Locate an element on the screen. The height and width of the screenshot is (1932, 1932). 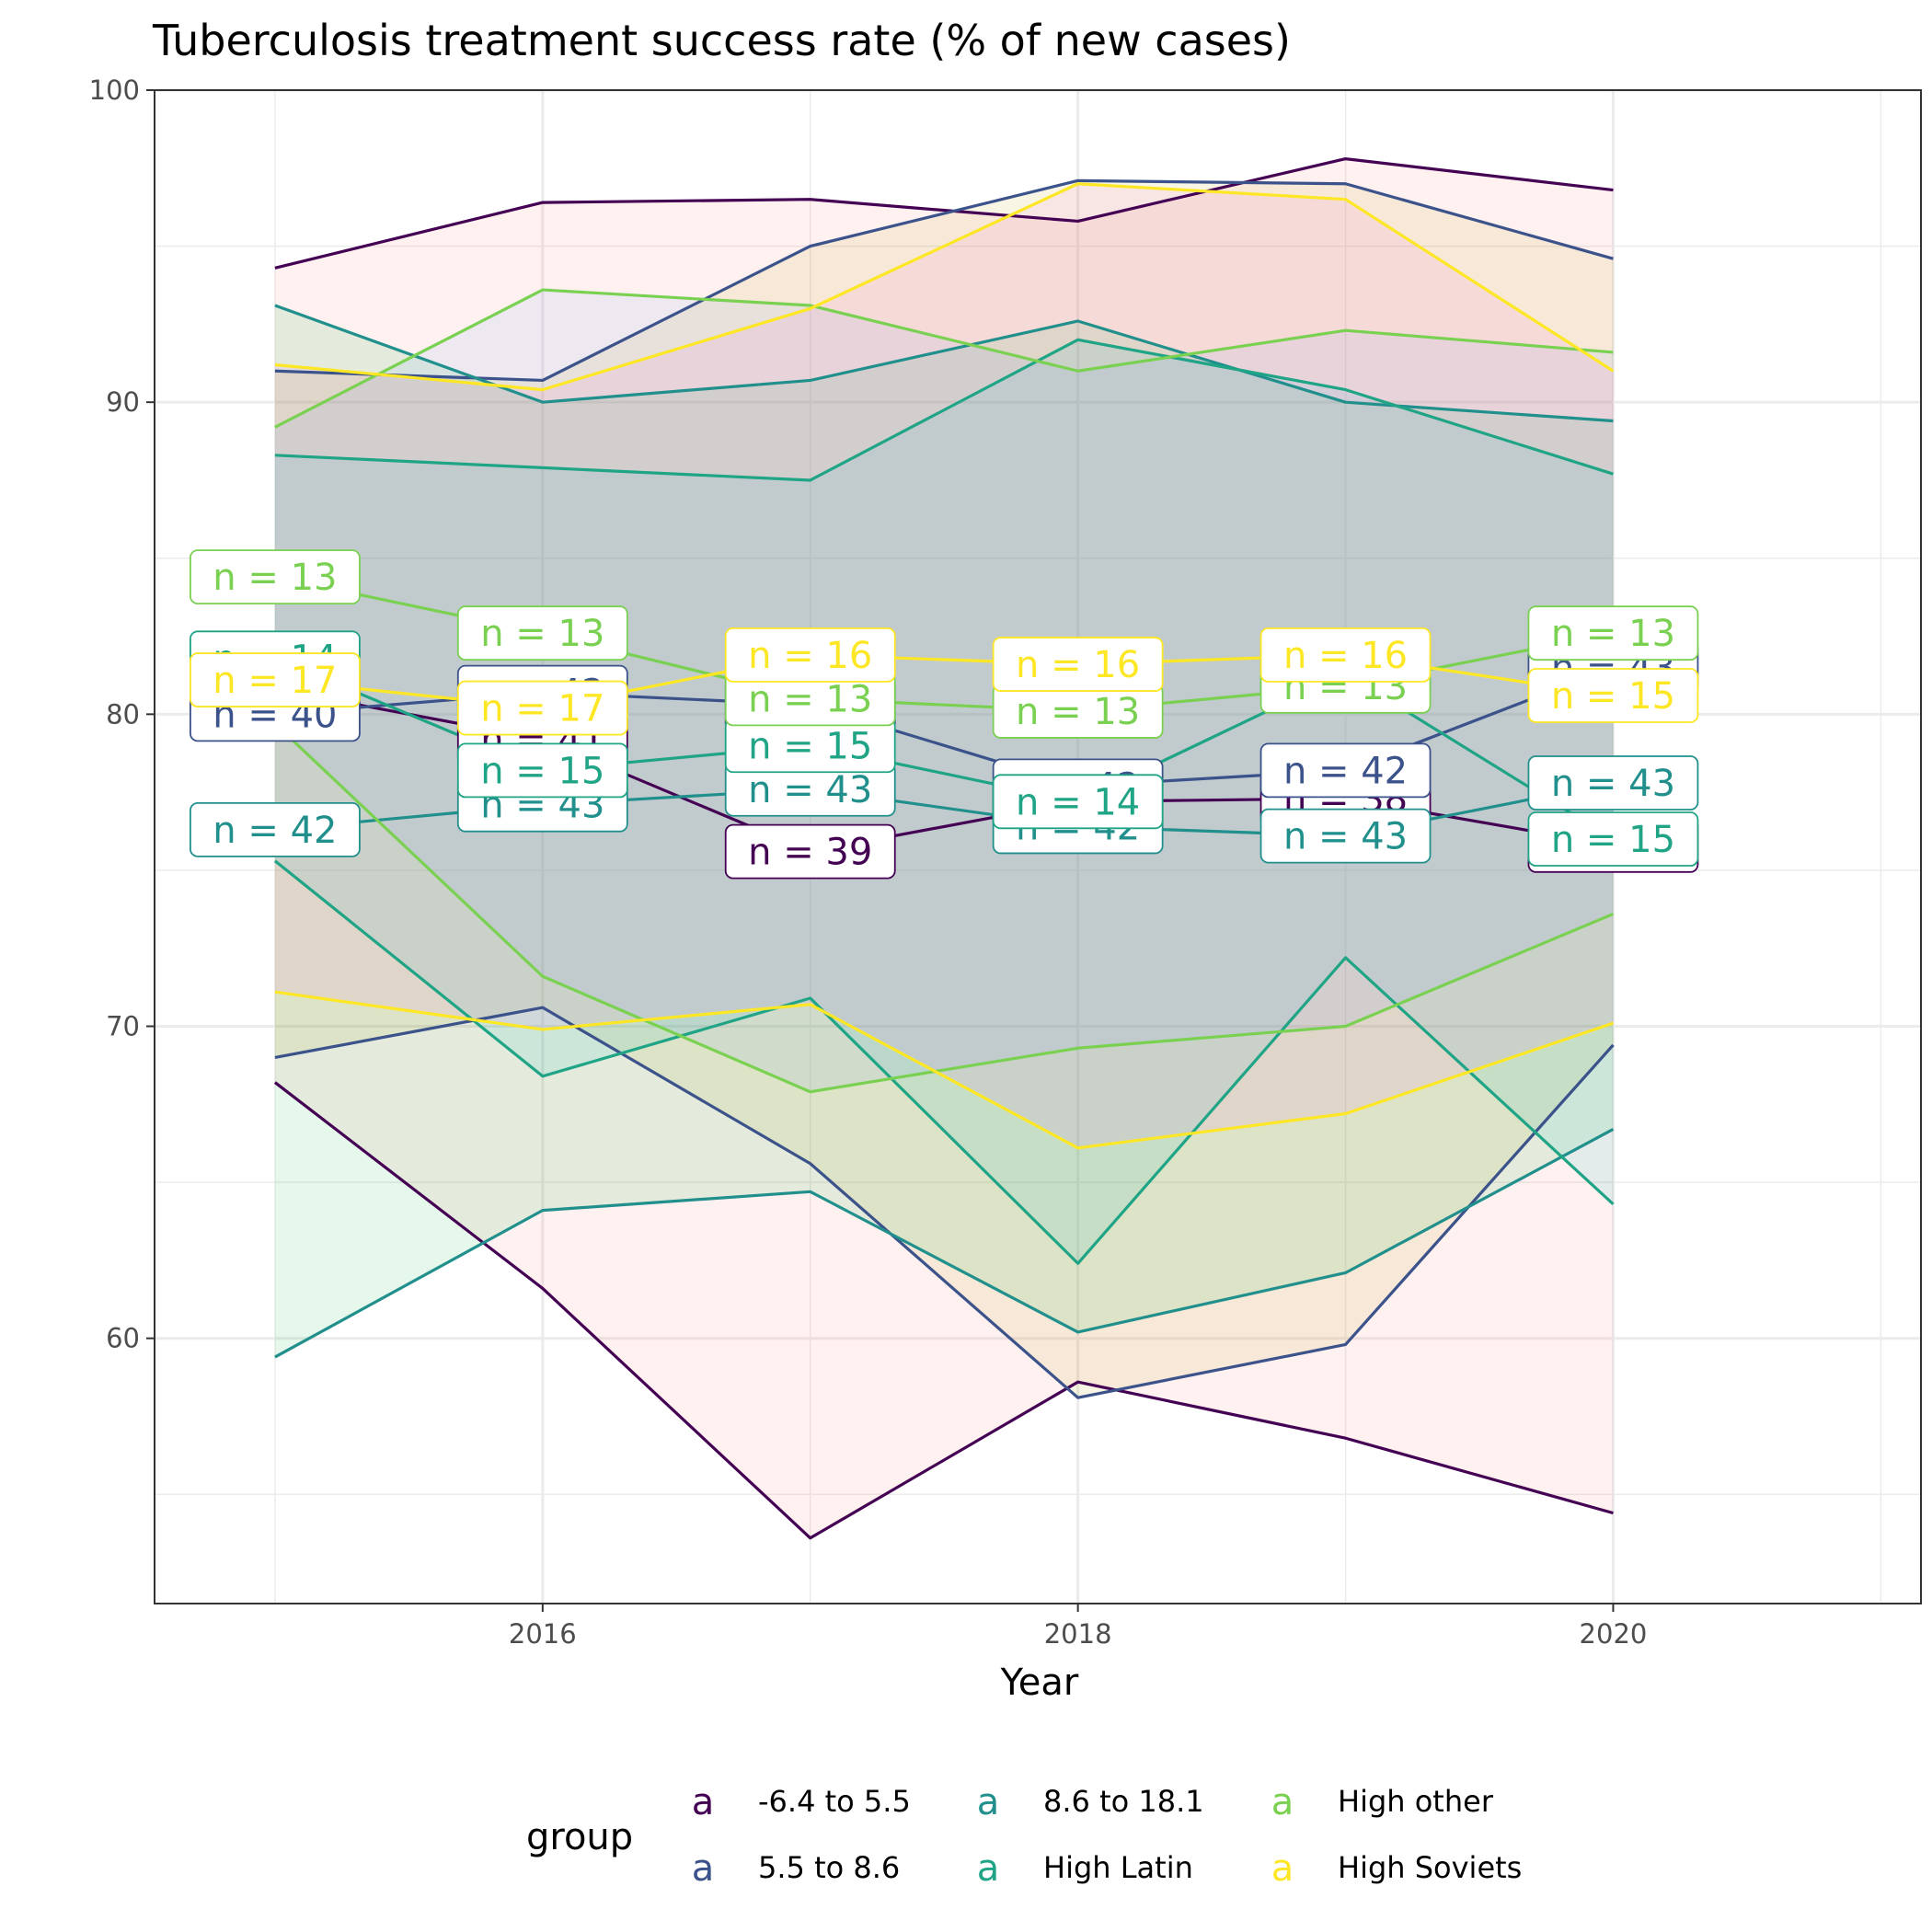
legend-item: a 8.6 to 18.1 is located at coordinates (1090, 1802).